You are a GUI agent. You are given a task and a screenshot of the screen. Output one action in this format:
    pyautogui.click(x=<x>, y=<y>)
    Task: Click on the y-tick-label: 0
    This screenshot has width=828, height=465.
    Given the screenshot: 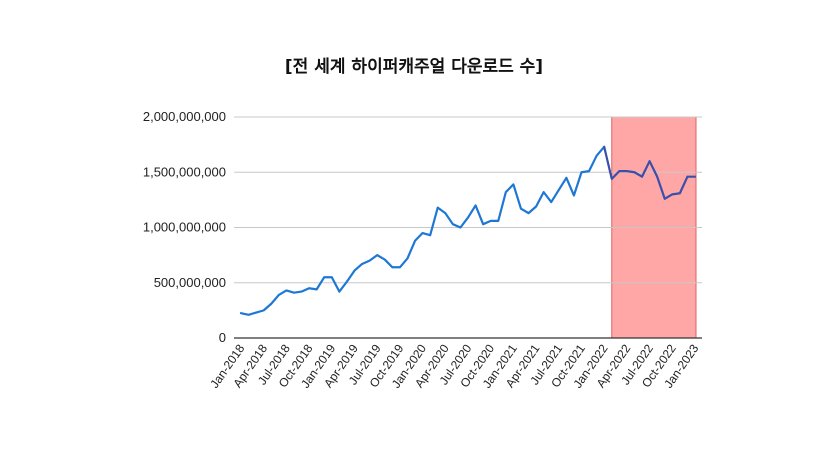 What is the action you would take?
    pyautogui.click(x=222, y=337)
    